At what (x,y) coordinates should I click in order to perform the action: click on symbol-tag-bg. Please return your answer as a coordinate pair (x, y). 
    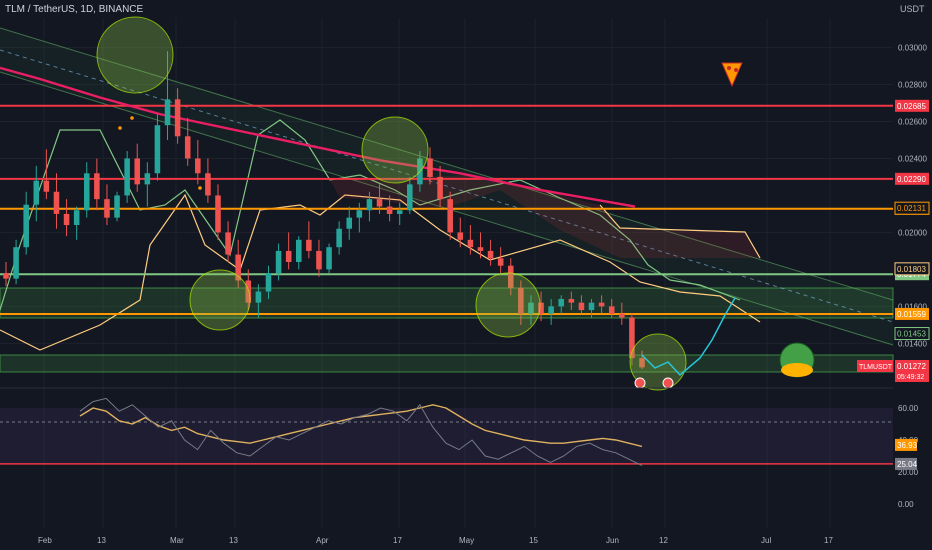
    Looking at the image, I should click on (875, 365).